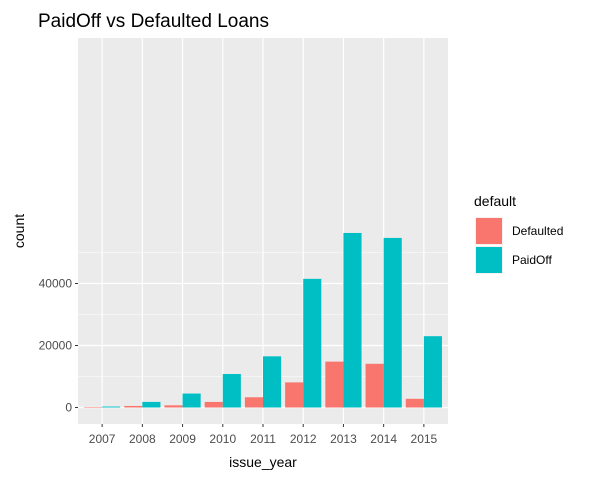 Image resolution: width=600 pixels, height=485 pixels. What do you see at coordinates (111, 407) in the screenshot?
I see `bar-paidoff-2007` at bounding box center [111, 407].